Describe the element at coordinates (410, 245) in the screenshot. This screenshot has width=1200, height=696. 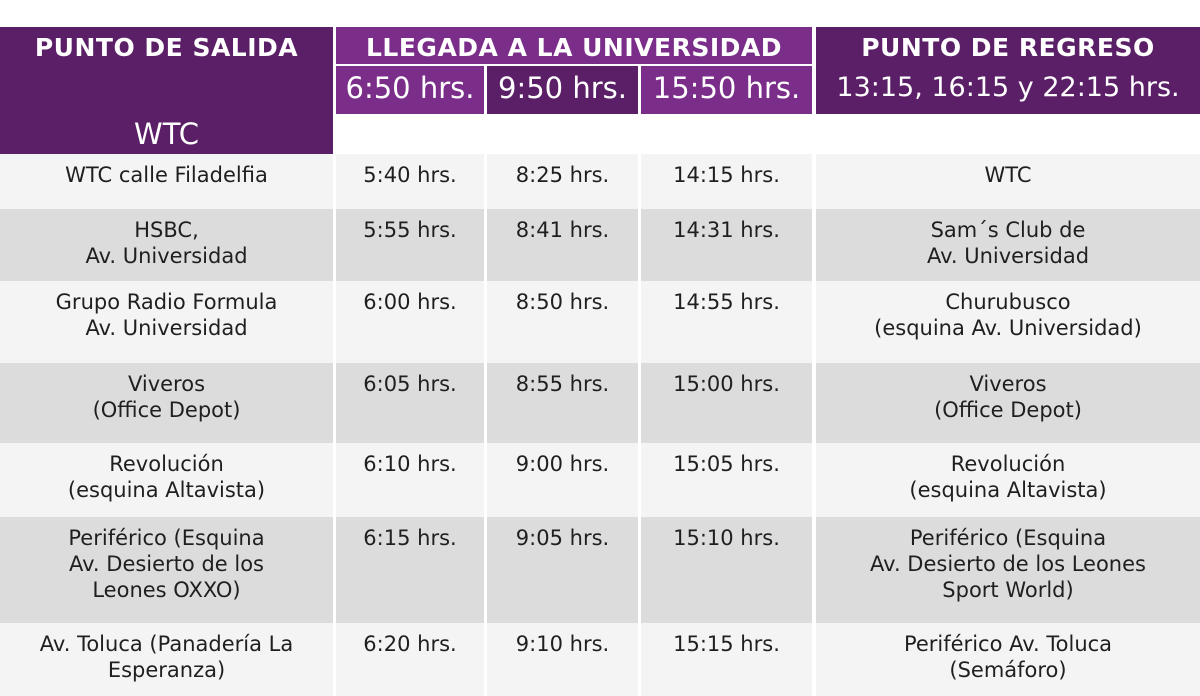
I see `departure-time: 5:55 hrs.` at that location.